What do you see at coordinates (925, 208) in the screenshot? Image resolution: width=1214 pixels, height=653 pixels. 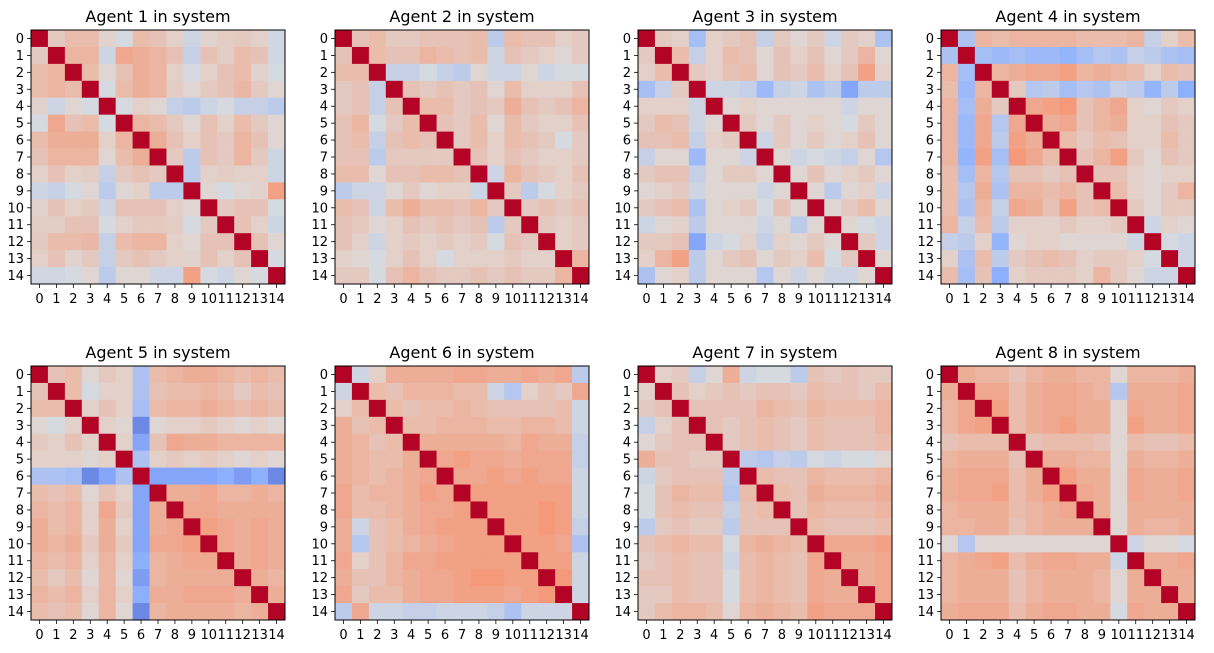 I see `y-tick-label: 10` at bounding box center [925, 208].